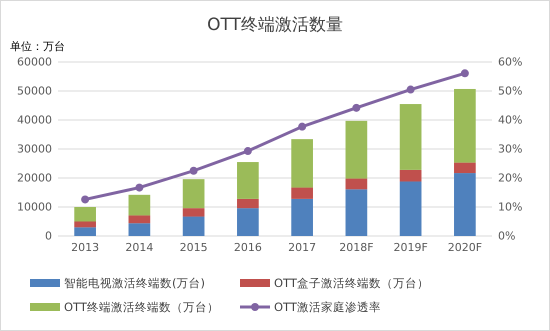 The height and width of the screenshot is (331, 550). I want to click on y2-tick-label: 50%, so click(510, 91).